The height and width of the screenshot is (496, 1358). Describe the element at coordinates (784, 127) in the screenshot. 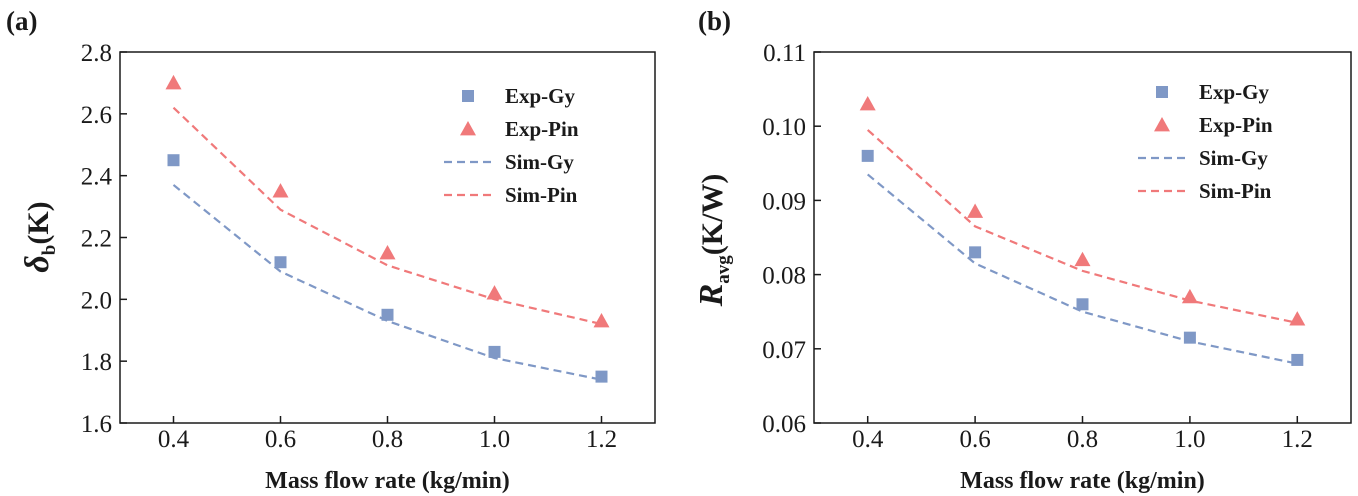

I see `y-tick-label: 0.10` at that location.